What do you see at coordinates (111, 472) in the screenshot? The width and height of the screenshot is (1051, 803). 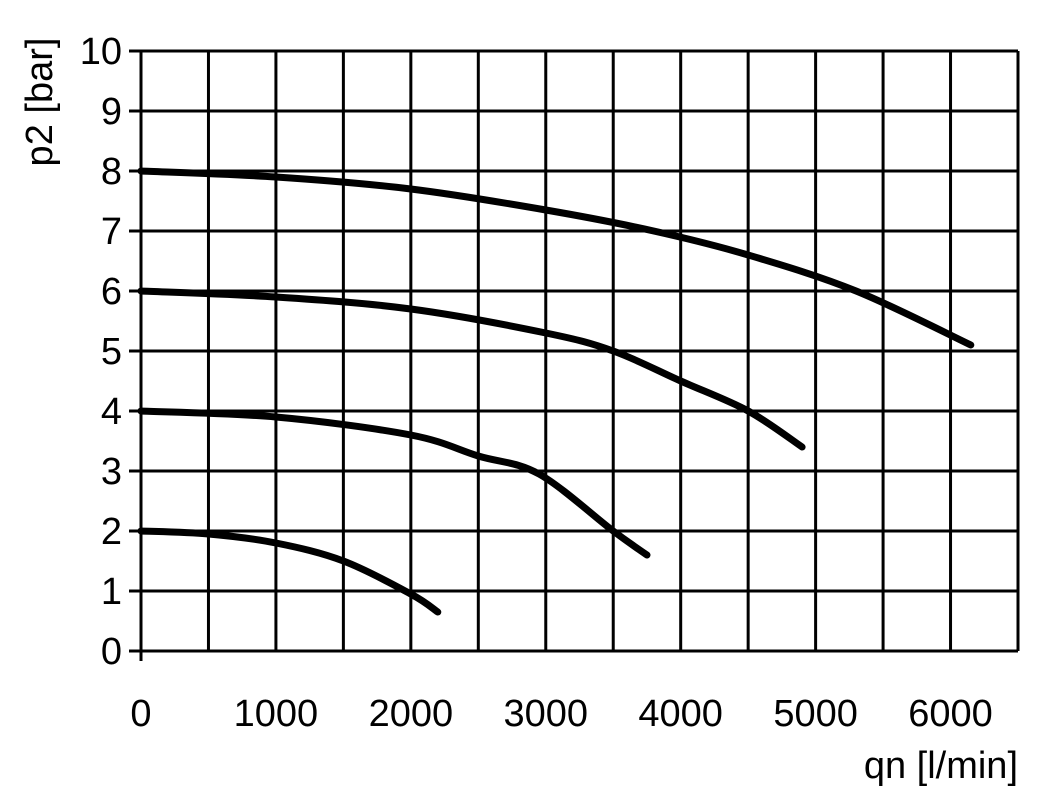 I see `y-tick-label: 3` at bounding box center [111, 472].